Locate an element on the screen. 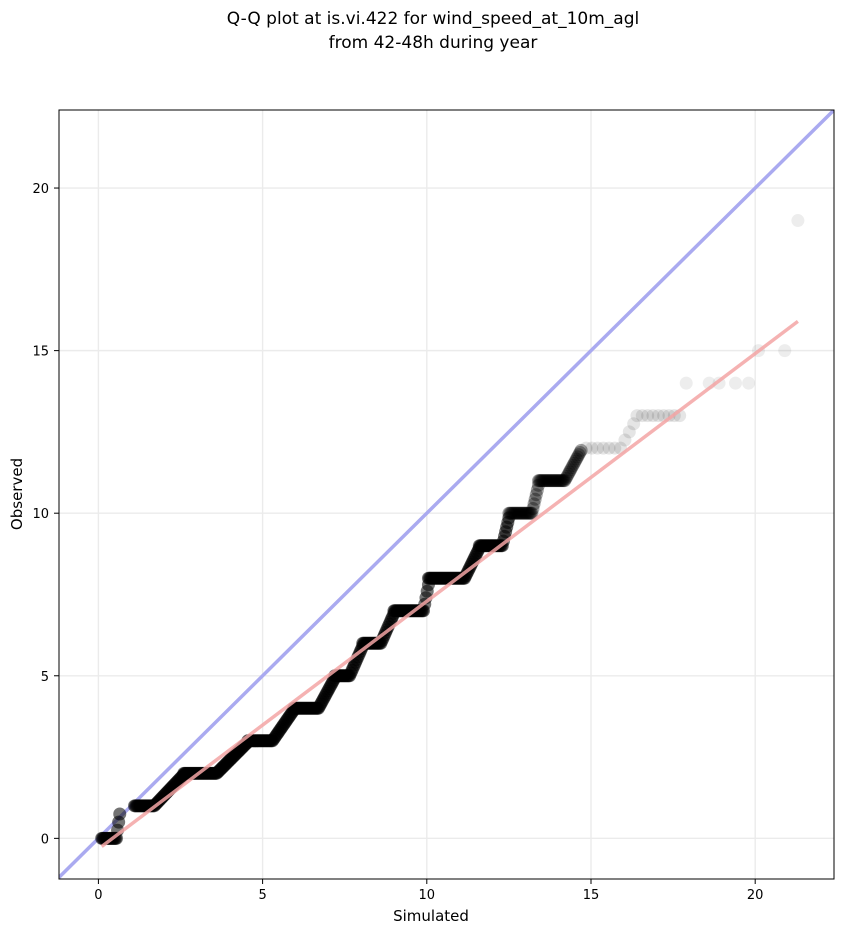 The image size is (843, 934). x-tick-label: 20 is located at coordinates (755, 895).